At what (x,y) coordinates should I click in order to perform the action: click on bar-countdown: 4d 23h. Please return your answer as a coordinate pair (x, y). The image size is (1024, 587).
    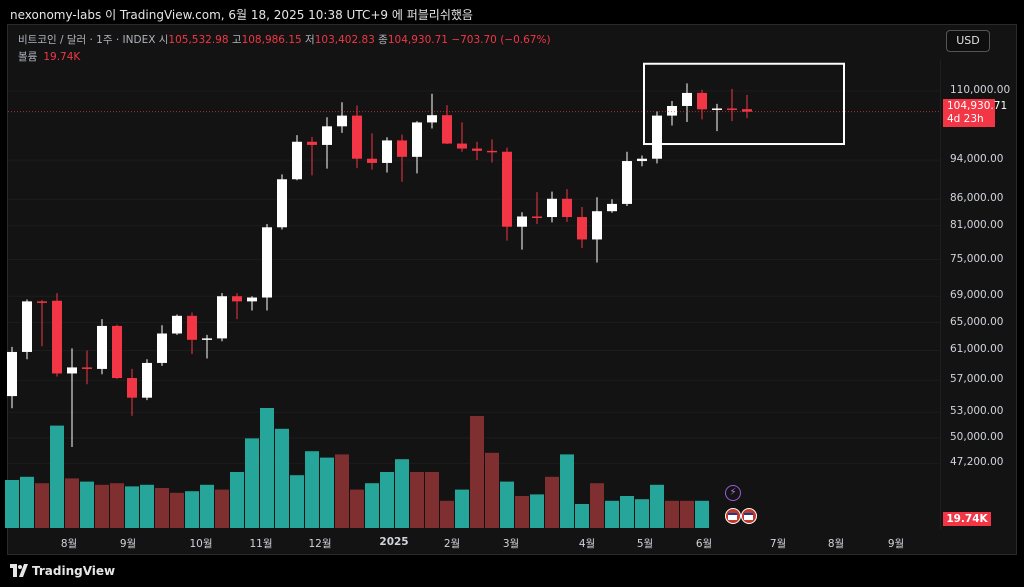
    Looking at the image, I should click on (965, 119).